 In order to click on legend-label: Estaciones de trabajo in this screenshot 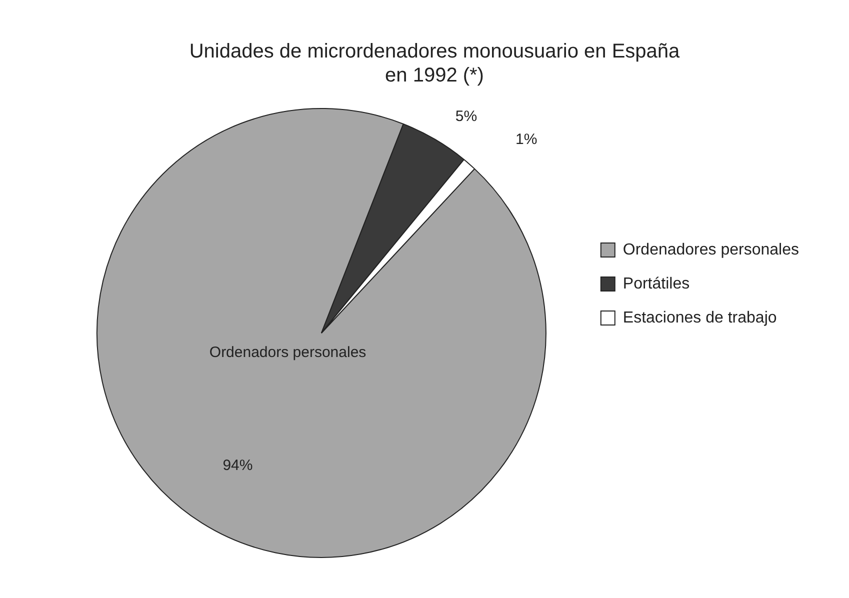, I will do `click(699, 317)`.